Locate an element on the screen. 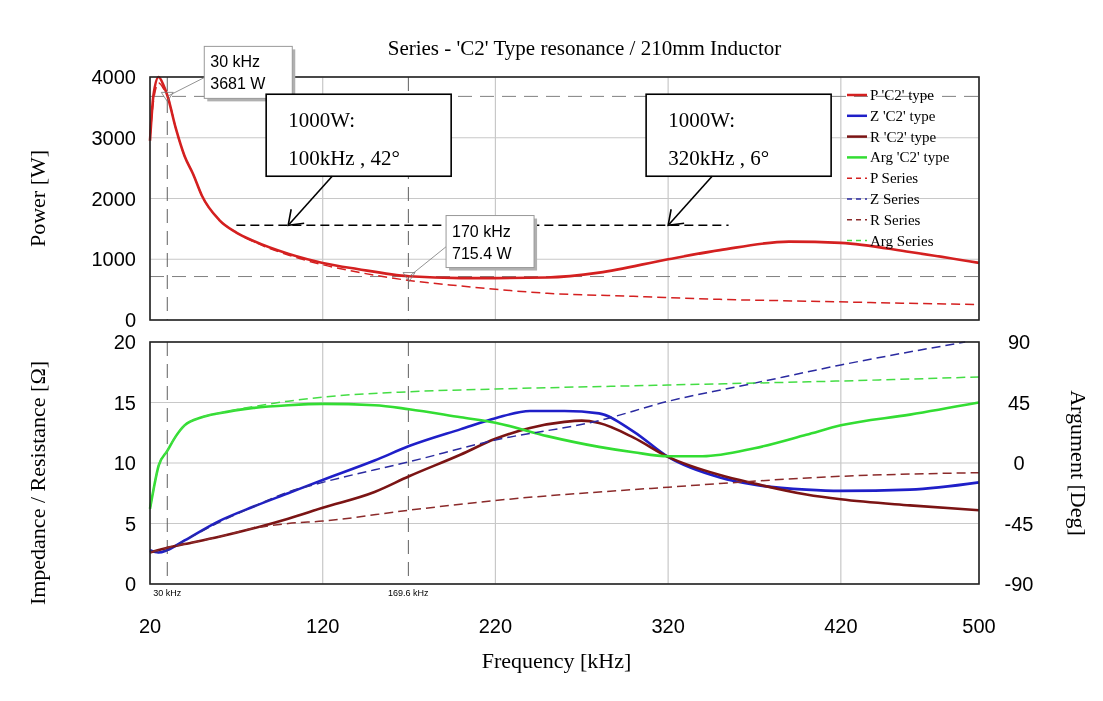  legend-label: P 'C2' type is located at coordinates (902, 95).